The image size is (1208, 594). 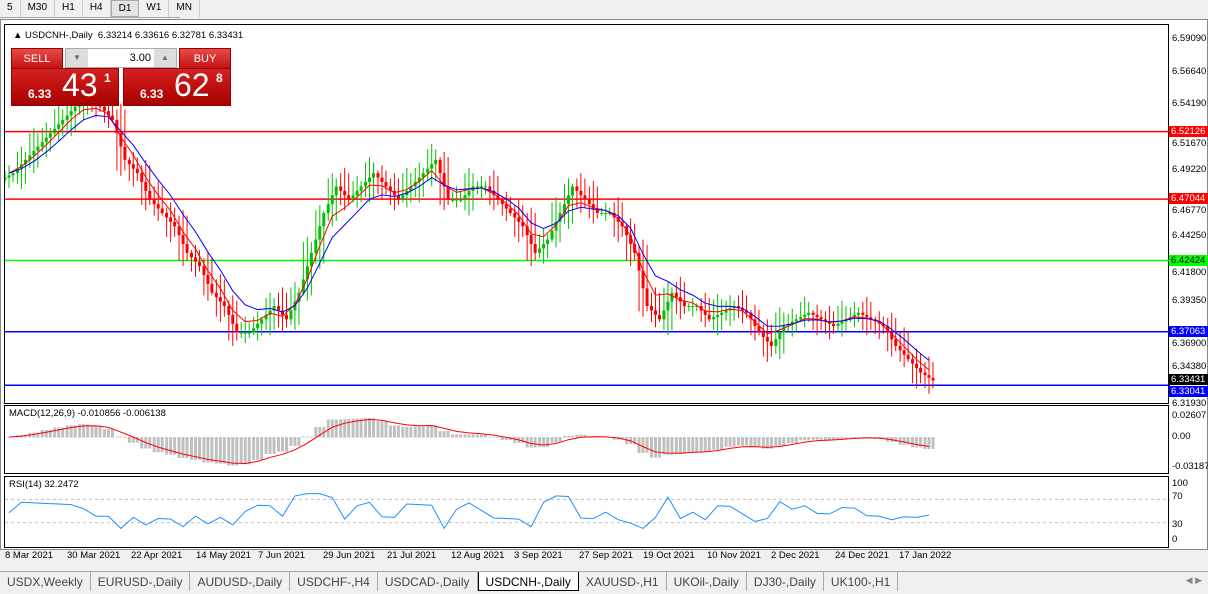 I want to click on sell-price: 6.33 43 1, so click(x=65, y=86).